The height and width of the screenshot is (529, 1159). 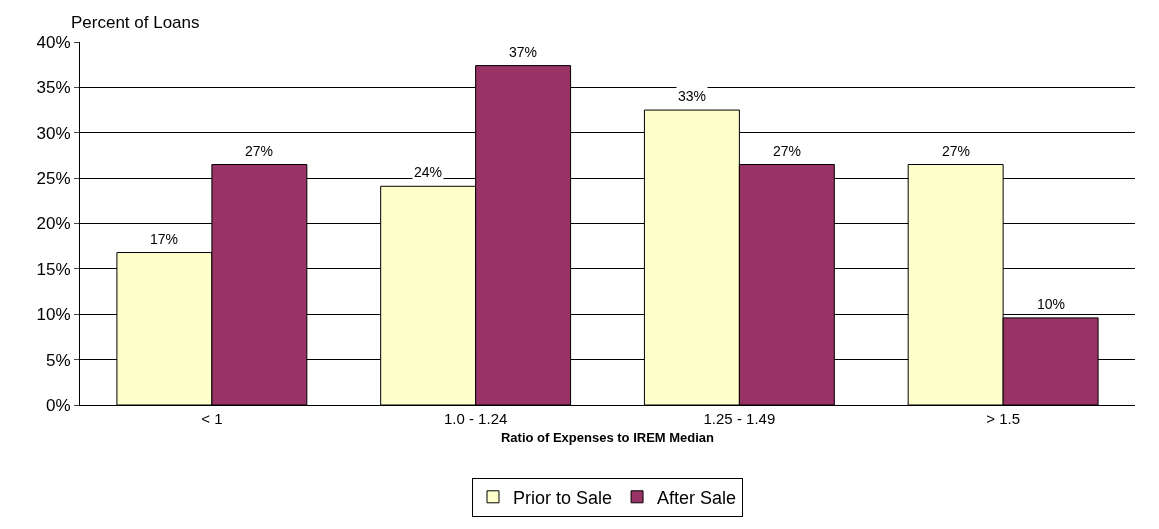 What do you see at coordinates (212, 418) in the screenshot?
I see `x-tick-label: < 1` at bounding box center [212, 418].